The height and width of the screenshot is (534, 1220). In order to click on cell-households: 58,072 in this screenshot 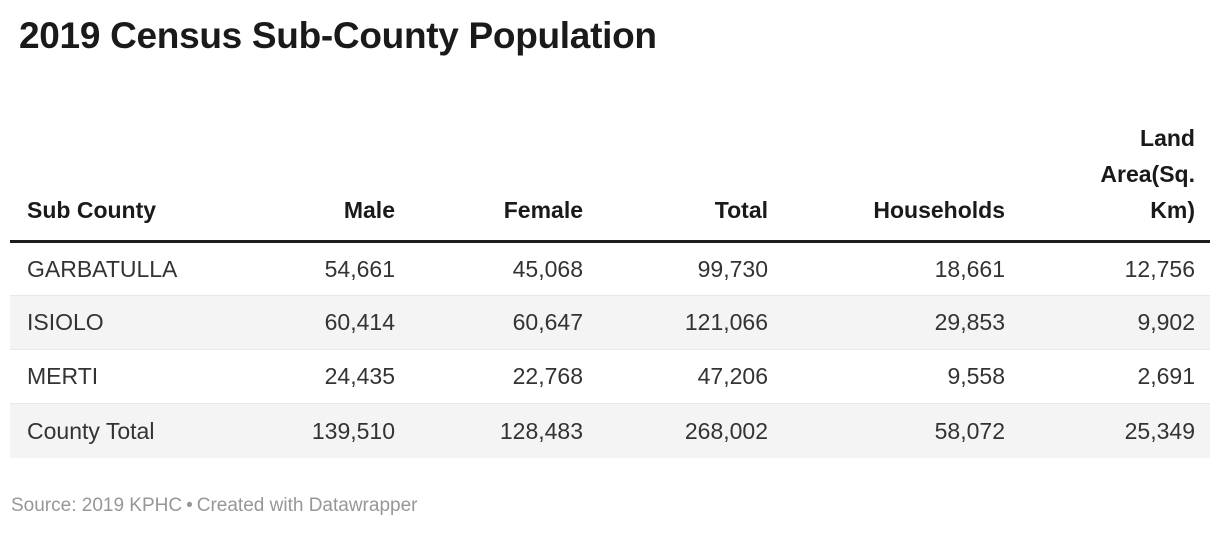, I will do `click(969, 430)`.